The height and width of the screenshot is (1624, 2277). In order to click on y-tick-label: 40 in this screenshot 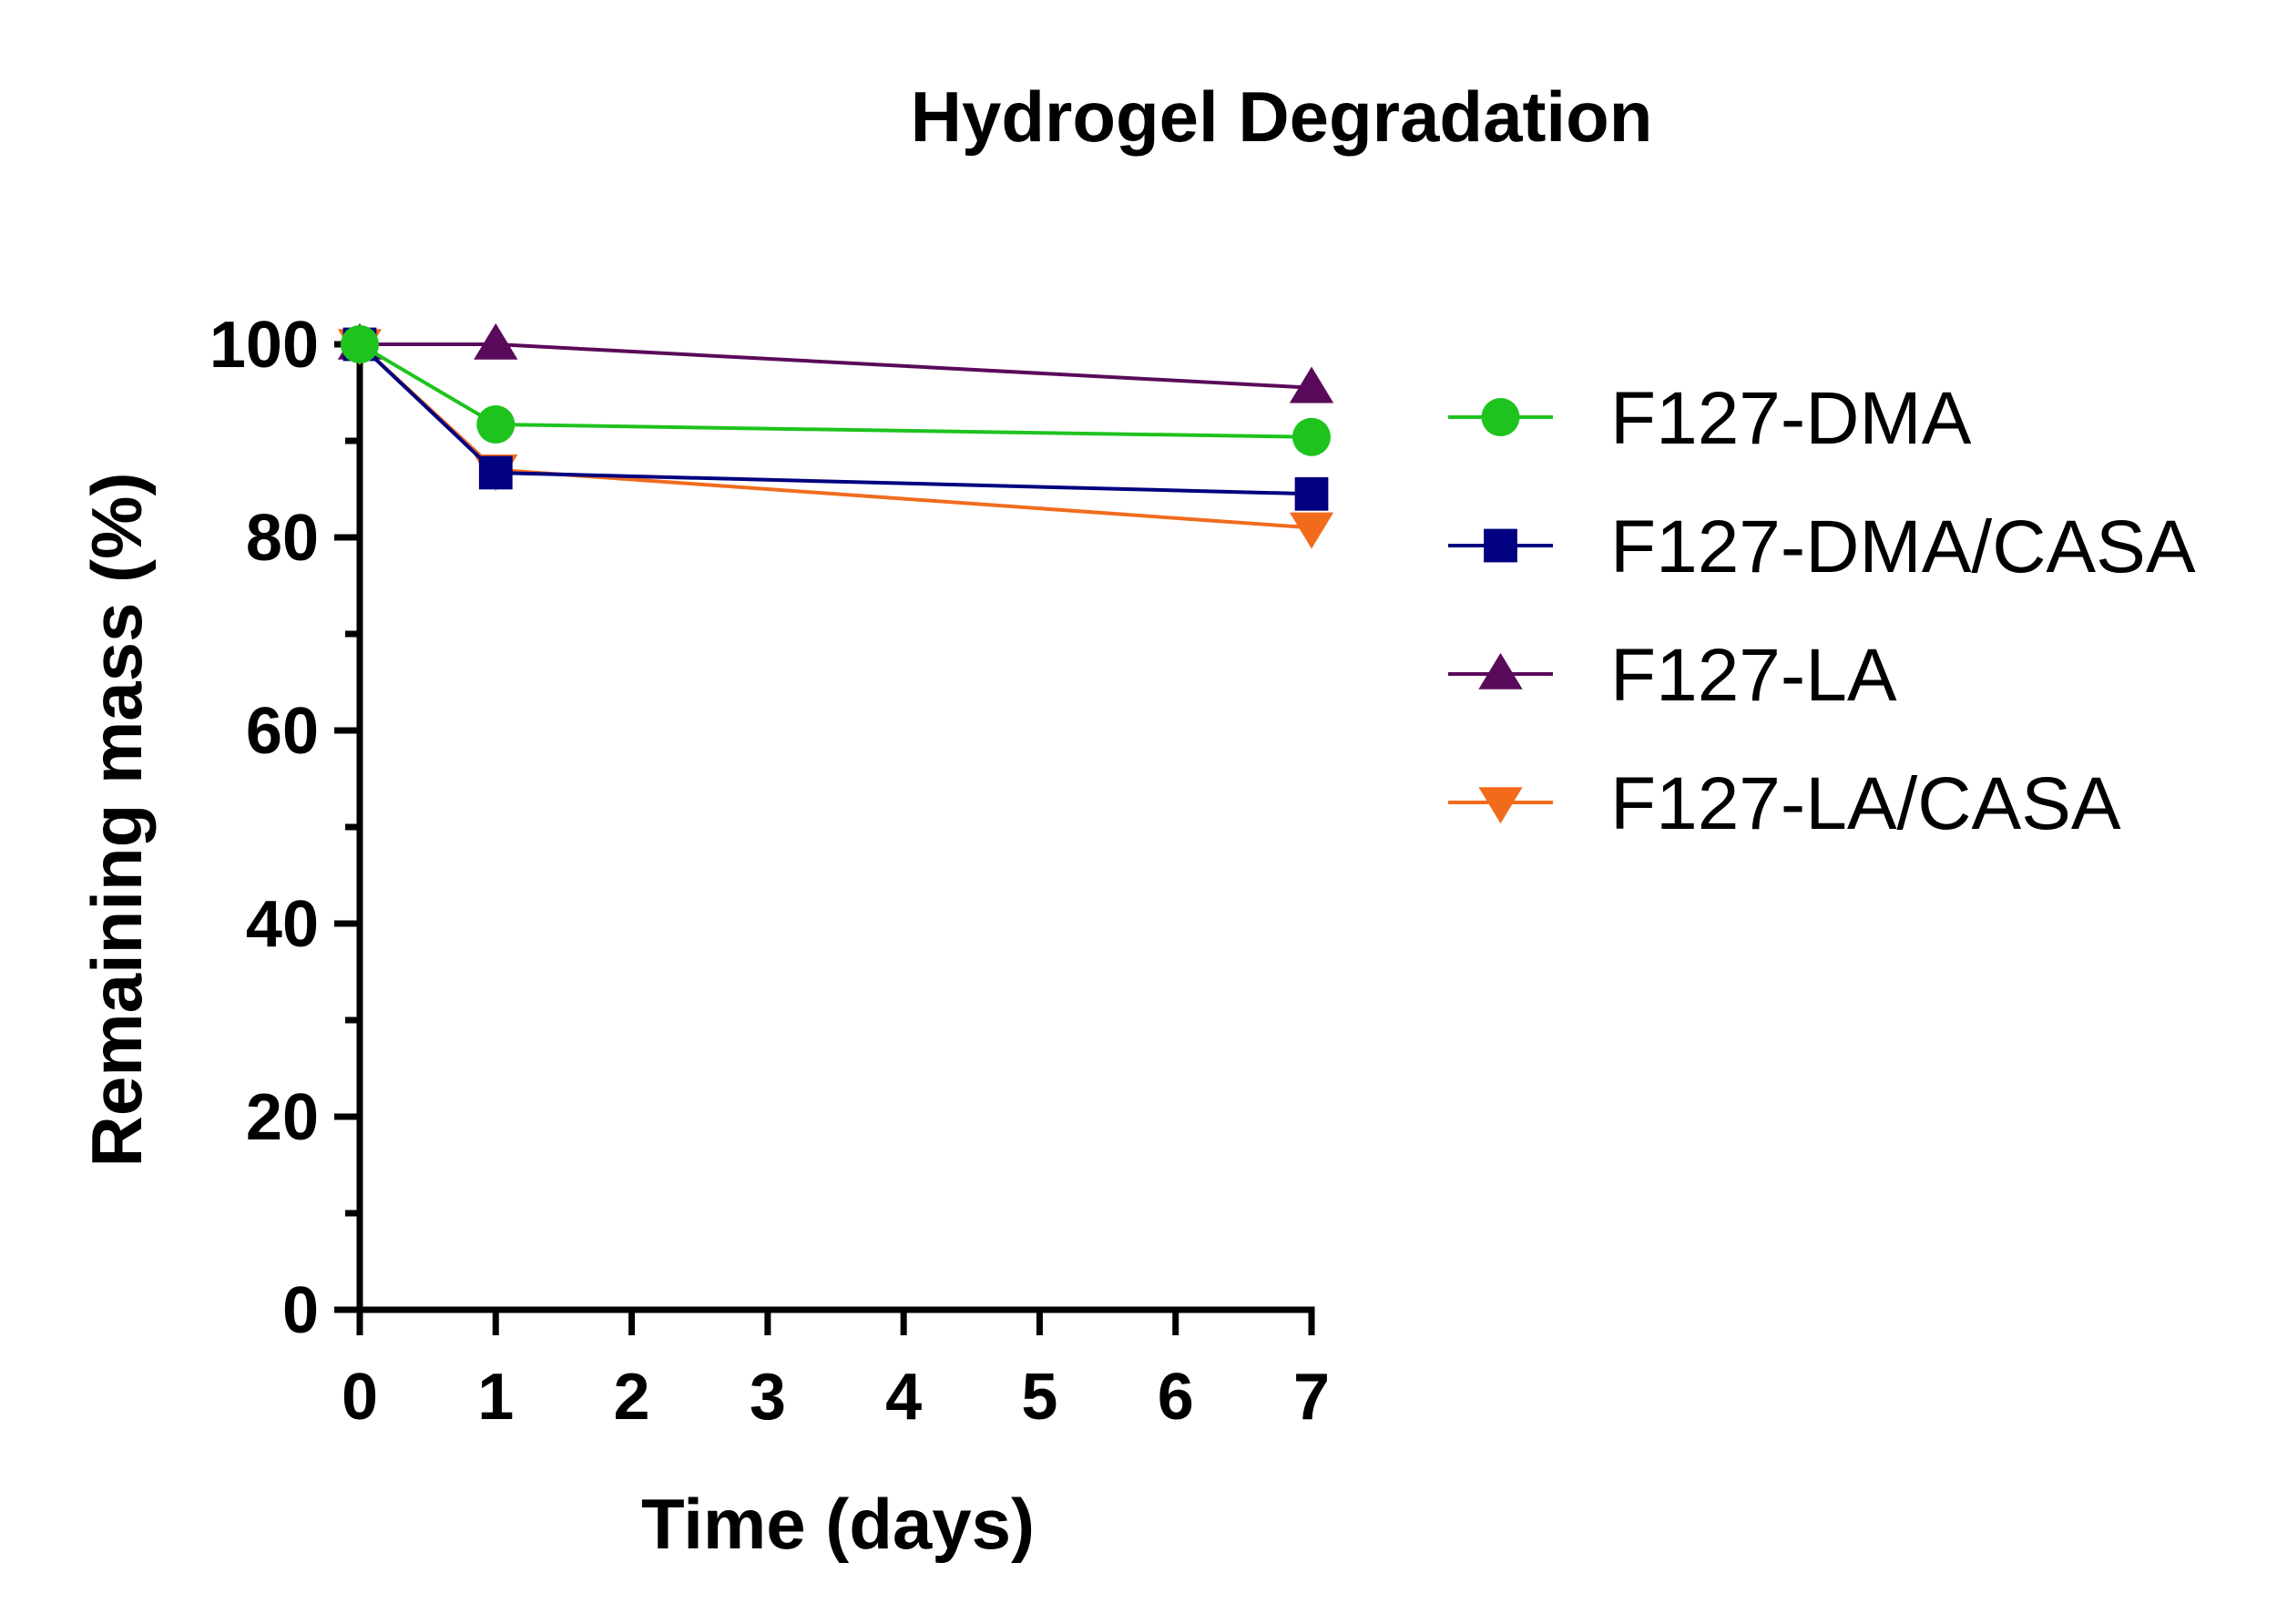, I will do `click(283, 924)`.